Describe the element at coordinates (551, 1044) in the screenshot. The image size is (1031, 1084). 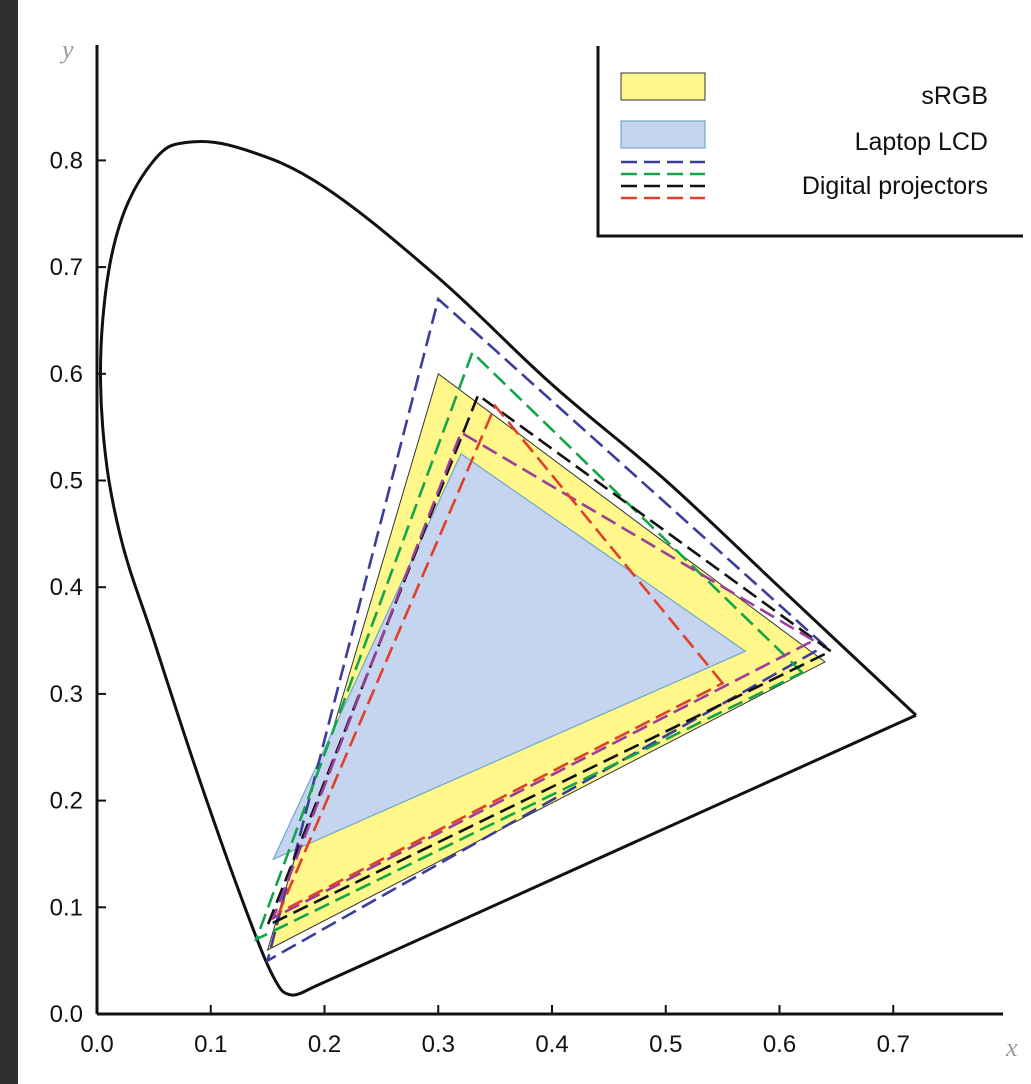
I see `x-tick-label: 0.4` at that location.